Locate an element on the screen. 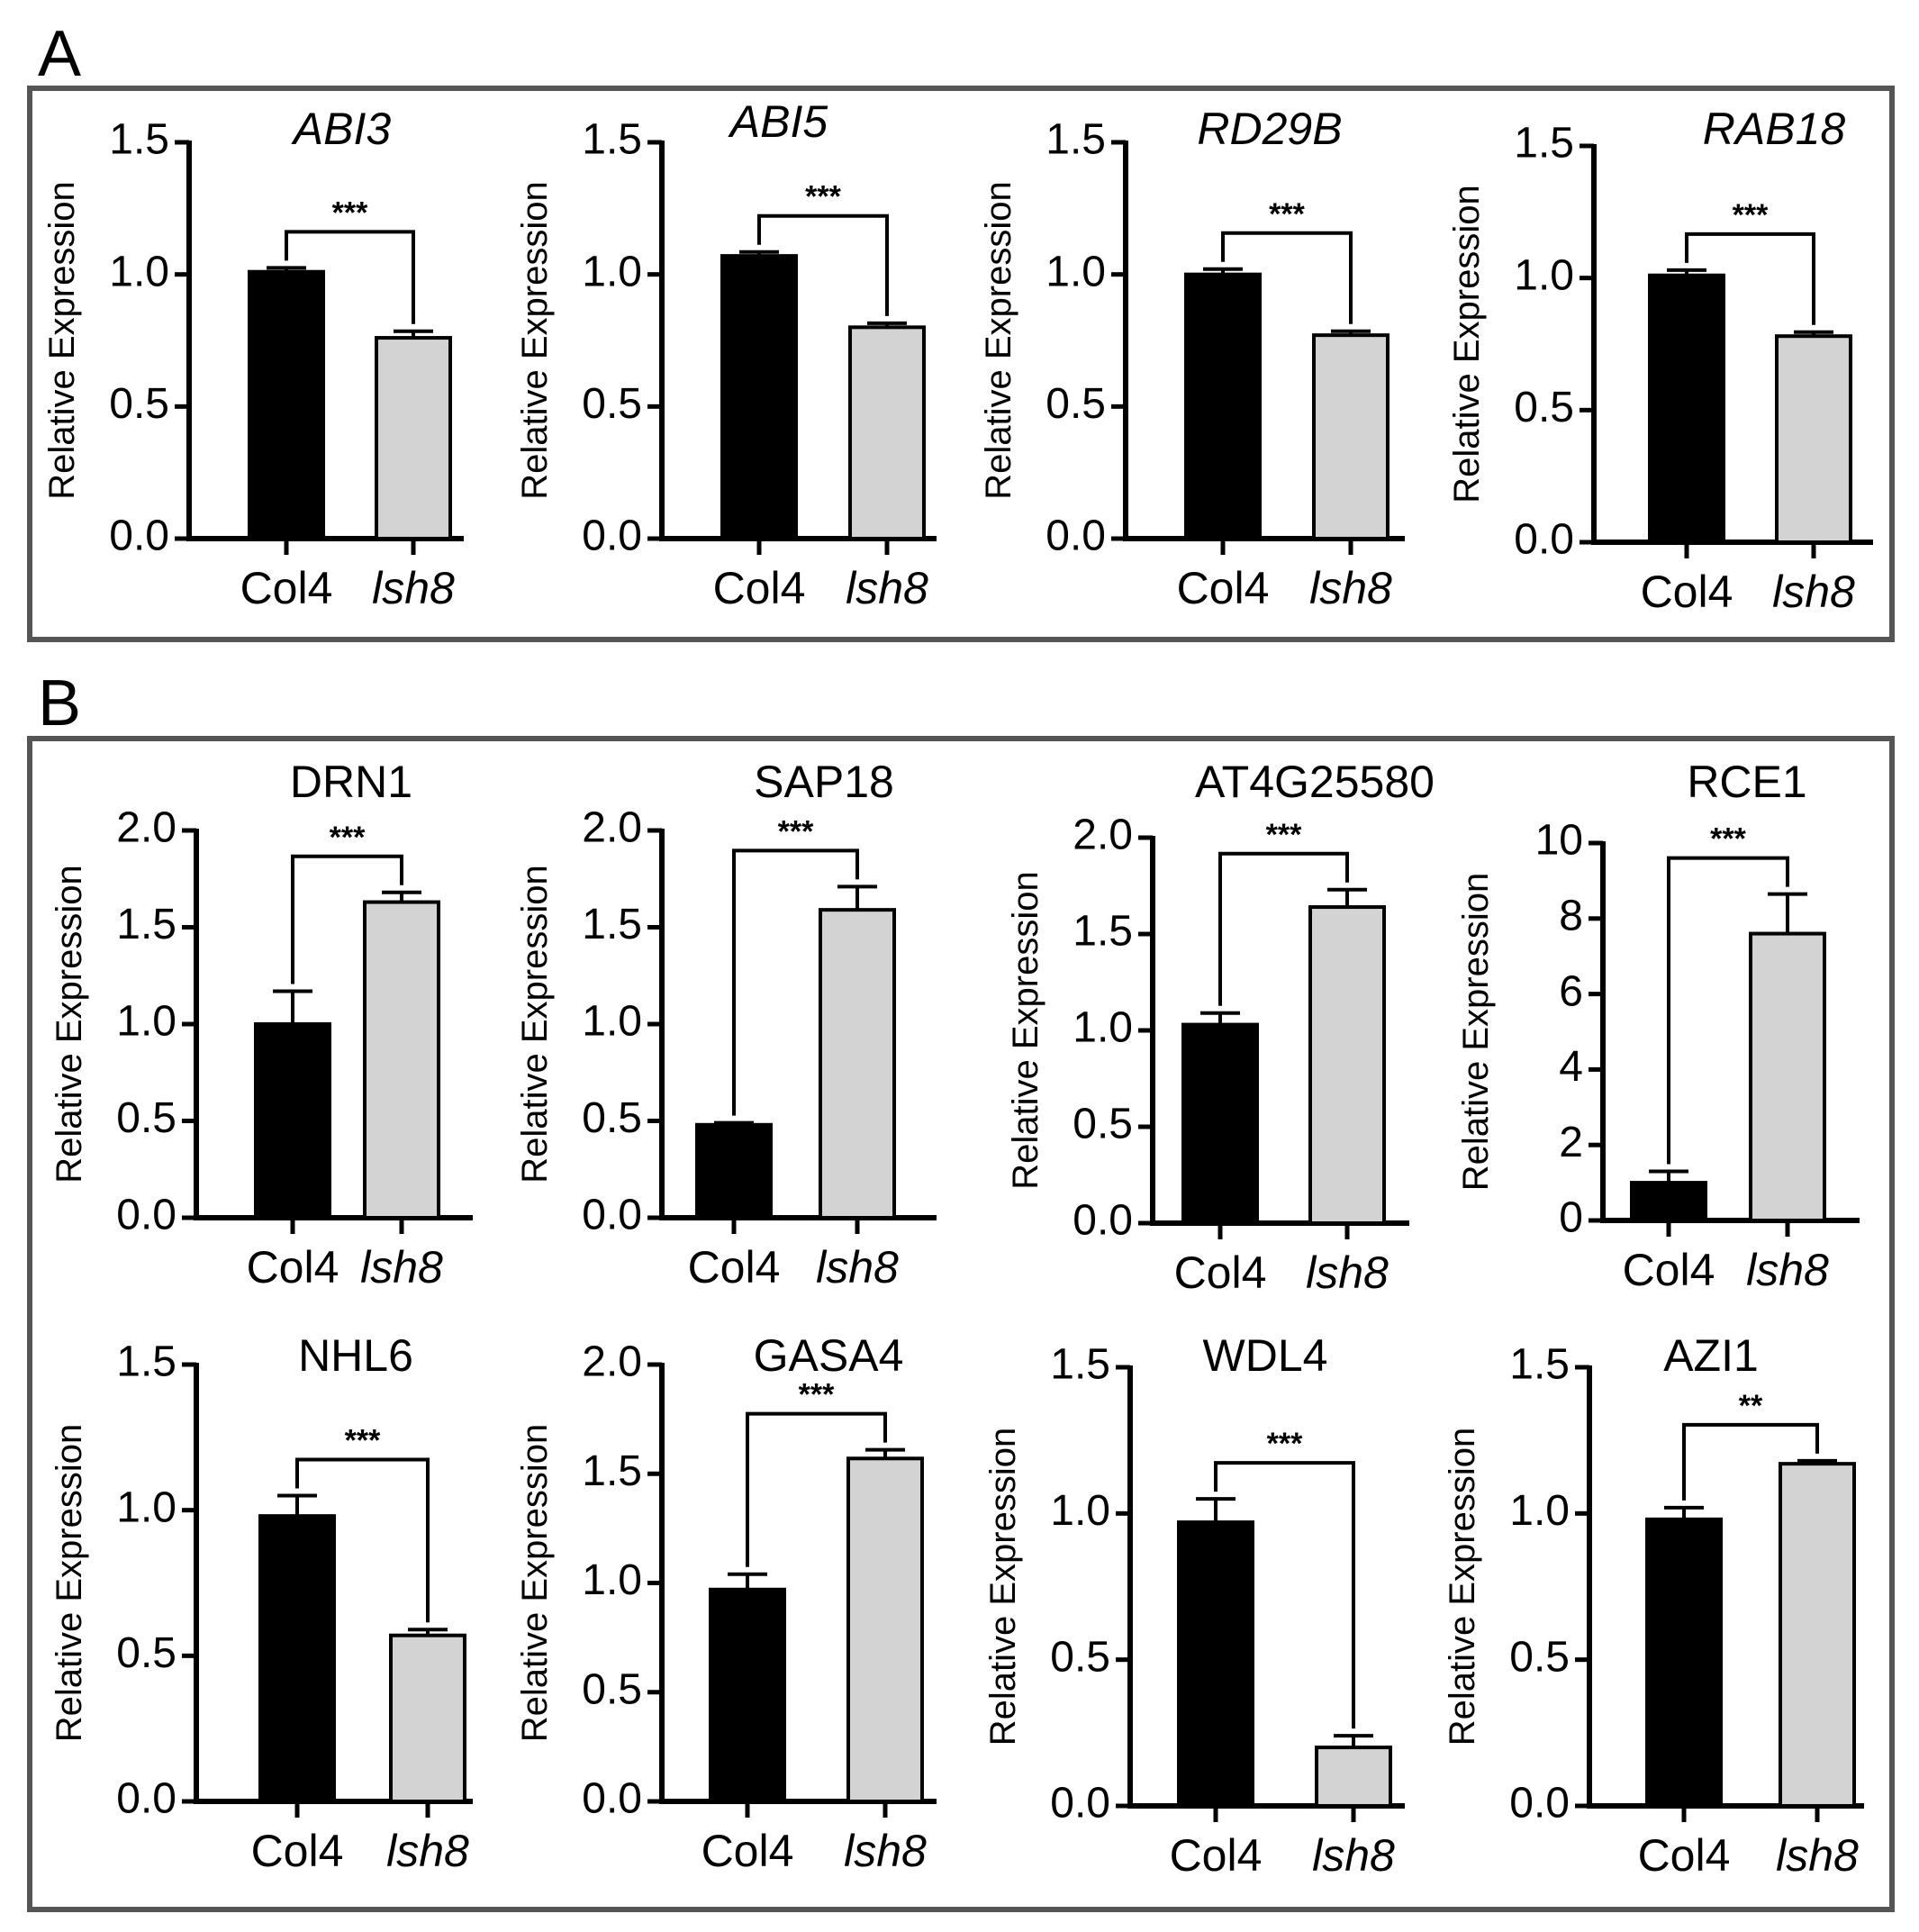 The height and width of the screenshot is (1932, 1919). chart-title: RAB18 is located at coordinates (1774, 129).